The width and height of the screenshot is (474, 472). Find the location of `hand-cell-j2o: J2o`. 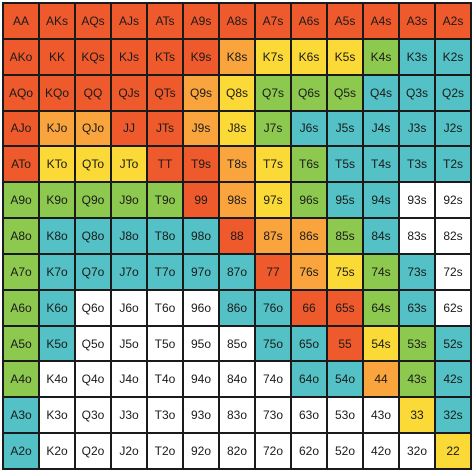

hand-cell-j2o: J2o is located at coordinates (130, 452).